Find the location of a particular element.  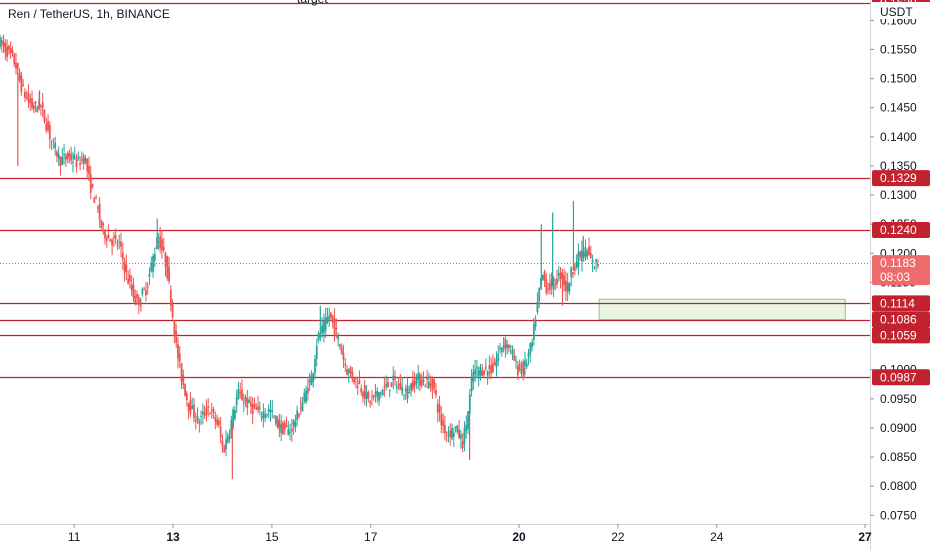

time-axis is located at coordinates (435, 537).